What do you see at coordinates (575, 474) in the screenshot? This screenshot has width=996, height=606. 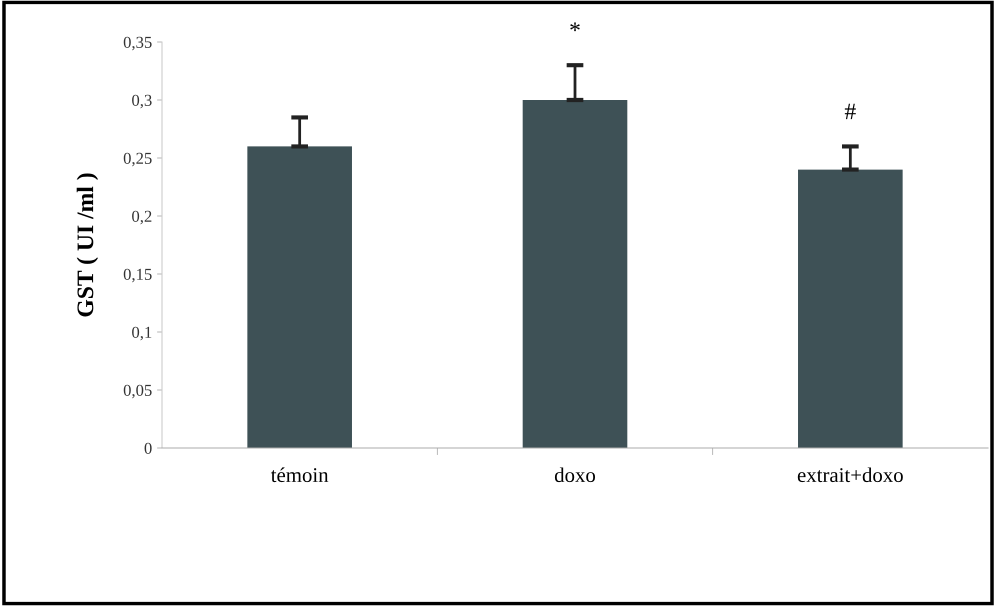 I see `x-tick-label: doxo` at bounding box center [575, 474].